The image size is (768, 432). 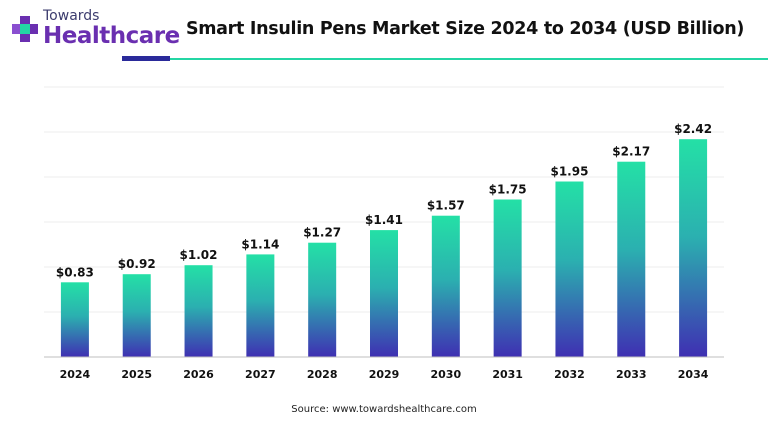 What do you see at coordinates (693, 248) in the screenshot?
I see `bar-2034` at bounding box center [693, 248].